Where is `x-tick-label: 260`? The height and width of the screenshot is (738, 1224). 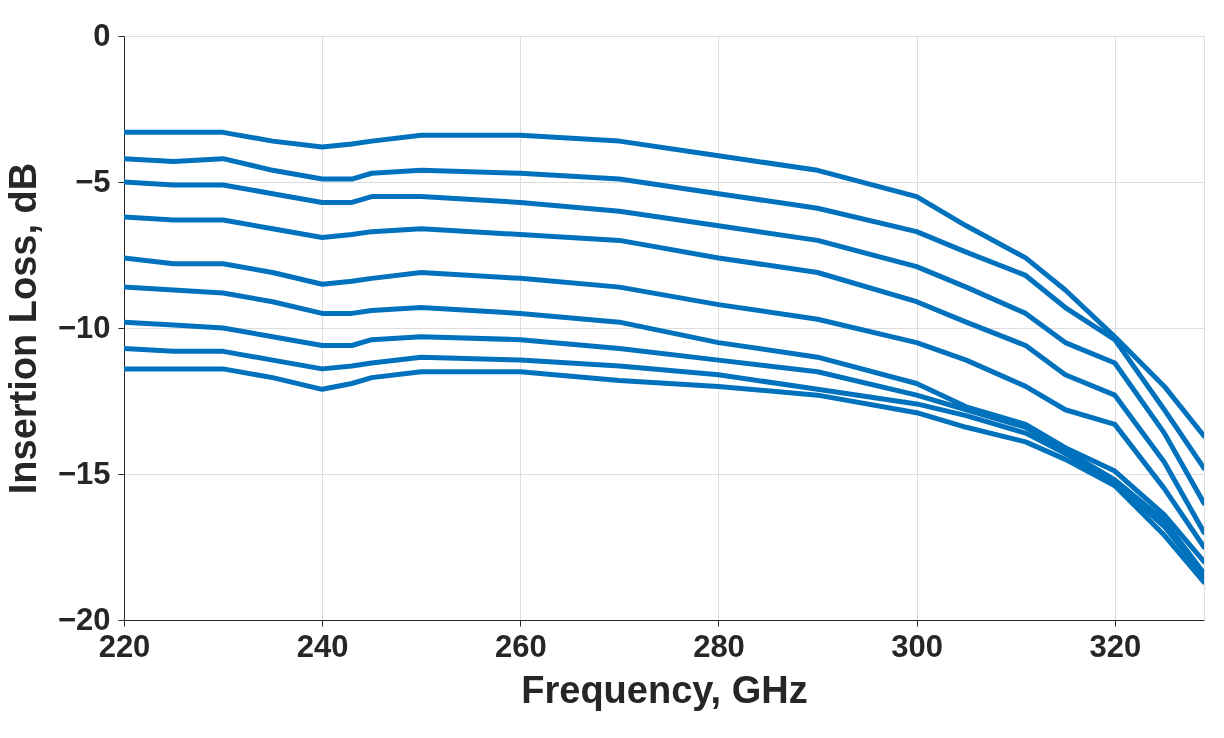
x-tick-label: 260 is located at coordinates (520, 646).